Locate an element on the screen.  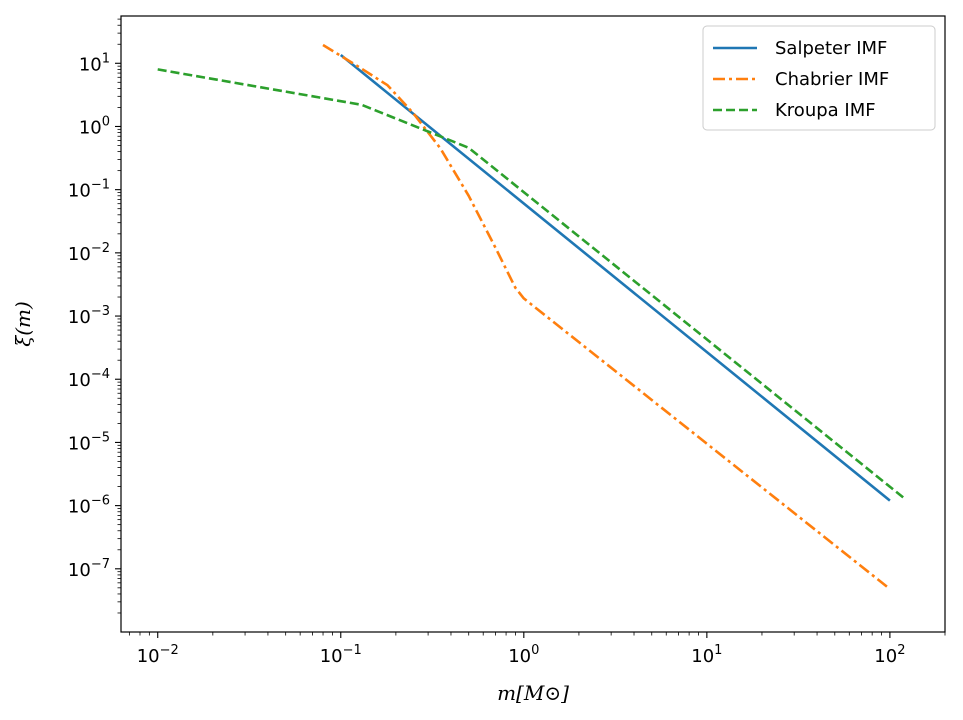
legend-label: Salpeter IMF is located at coordinates (831, 48).